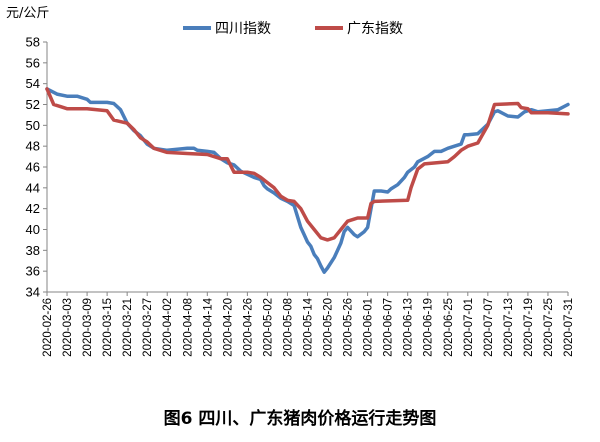 The width and height of the screenshot is (600, 442). I want to click on x-tick-label: 2020-05-02, so click(268, 327).